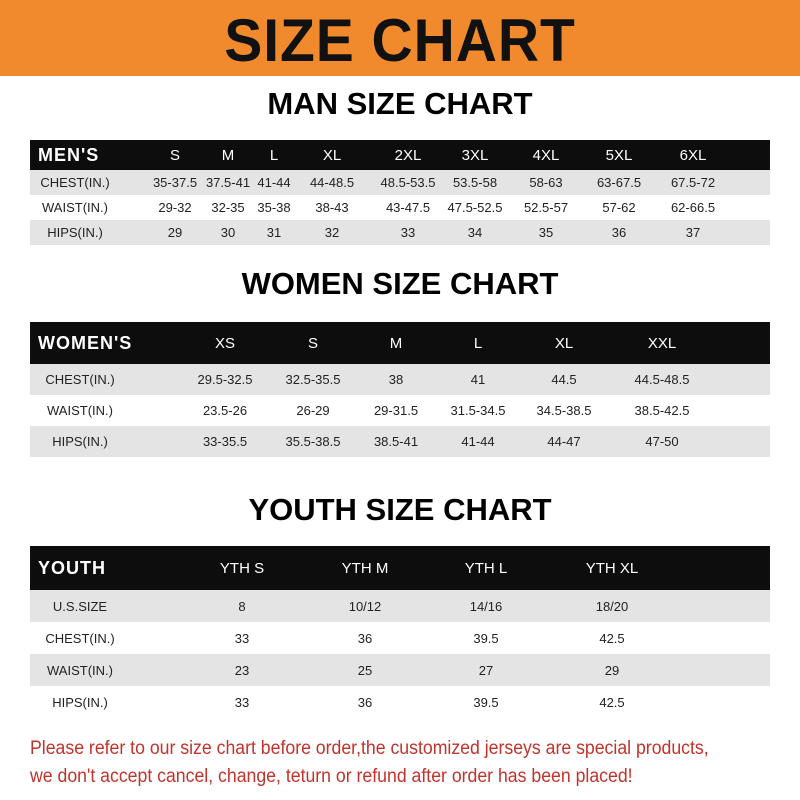  Describe the element at coordinates (478, 379) in the screenshot. I see `size-value: 41` at that location.